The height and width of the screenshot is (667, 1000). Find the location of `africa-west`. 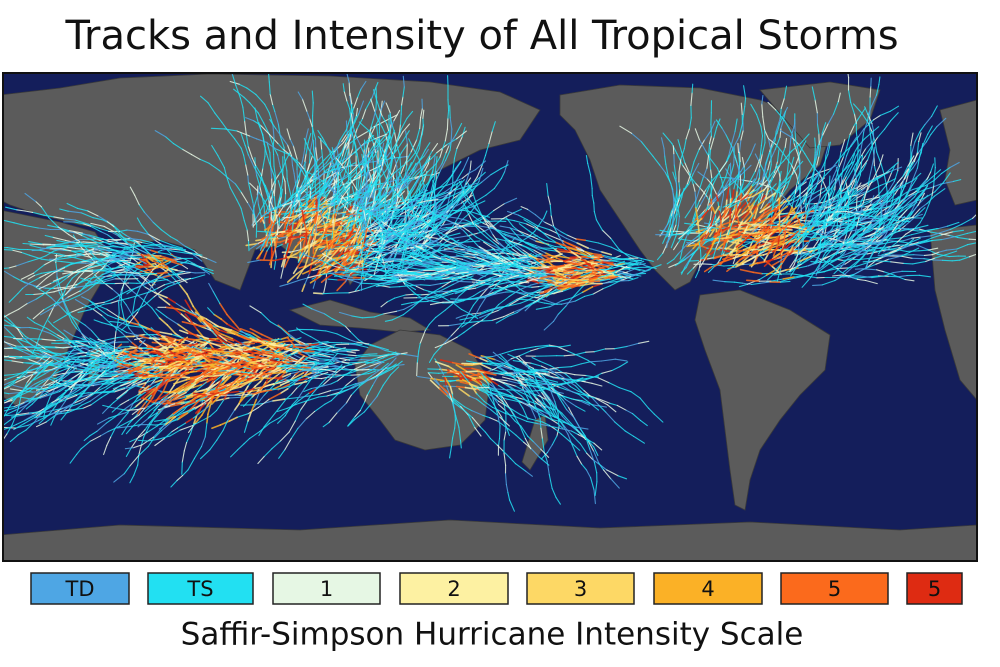

africa-west is located at coordinates (953, 312).